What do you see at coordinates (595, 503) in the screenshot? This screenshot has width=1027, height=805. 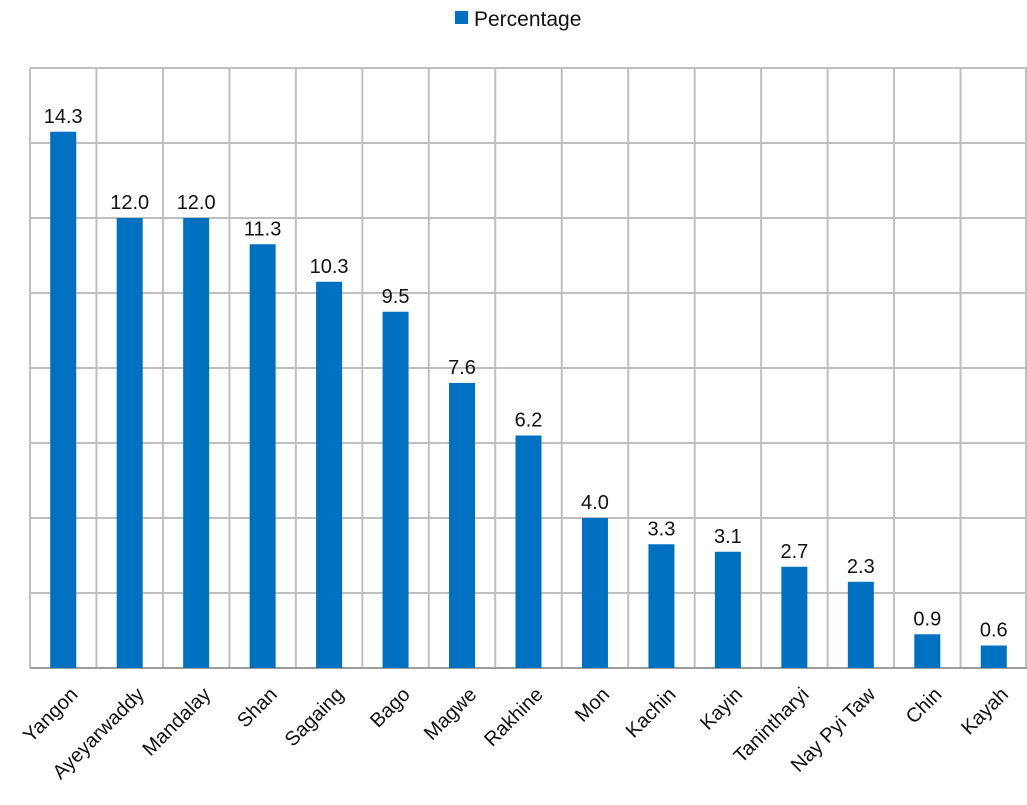 I see `data-label: 4.0` at bounding box center [595, 503].